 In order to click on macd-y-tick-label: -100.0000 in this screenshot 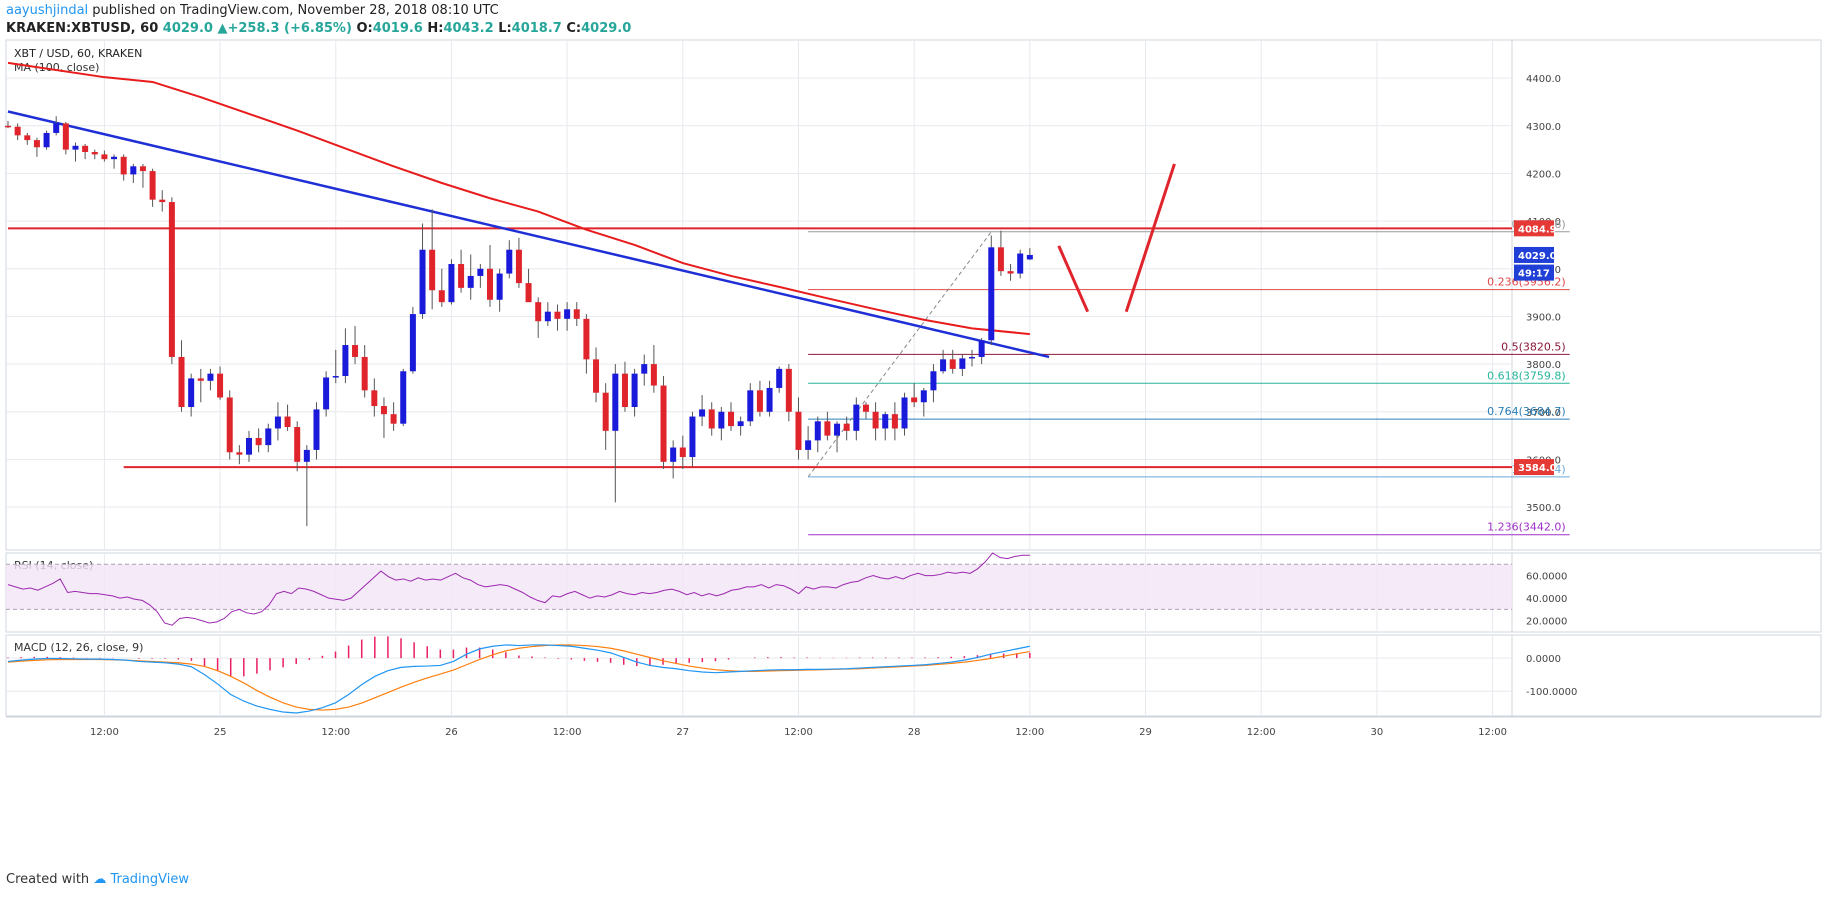, I will do `click(1551, 692)`.